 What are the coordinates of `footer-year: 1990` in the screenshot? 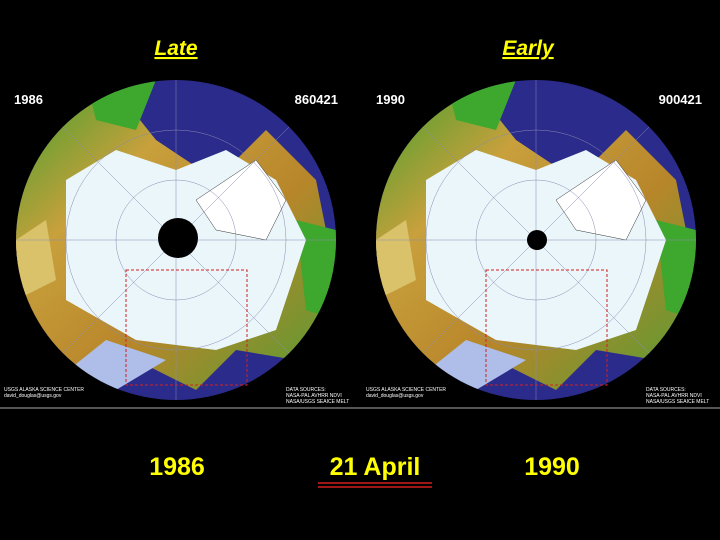 It's located at (552, 467).